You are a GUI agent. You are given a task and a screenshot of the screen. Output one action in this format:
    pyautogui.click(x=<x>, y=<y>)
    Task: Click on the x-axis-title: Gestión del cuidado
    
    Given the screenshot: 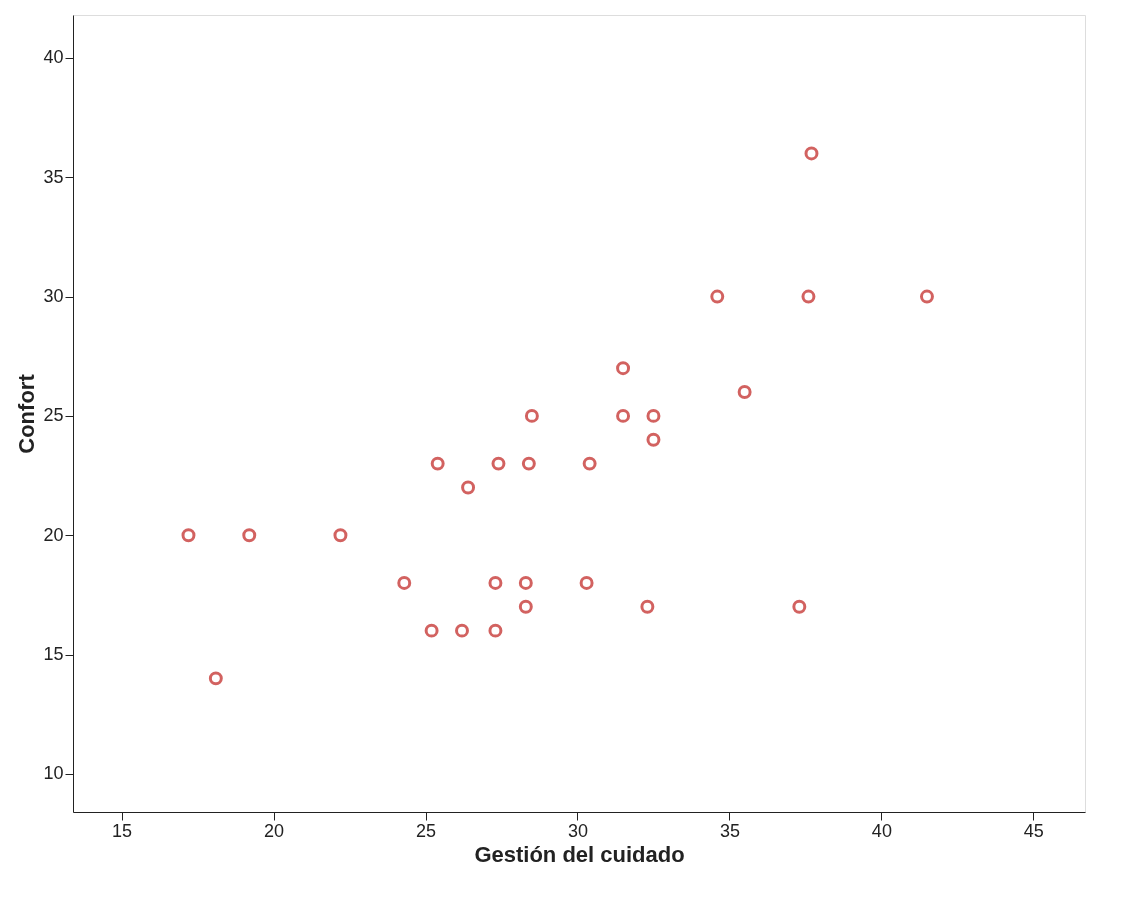 What is the action you would take?
    pyautogui.click(x=579, y=854)
    